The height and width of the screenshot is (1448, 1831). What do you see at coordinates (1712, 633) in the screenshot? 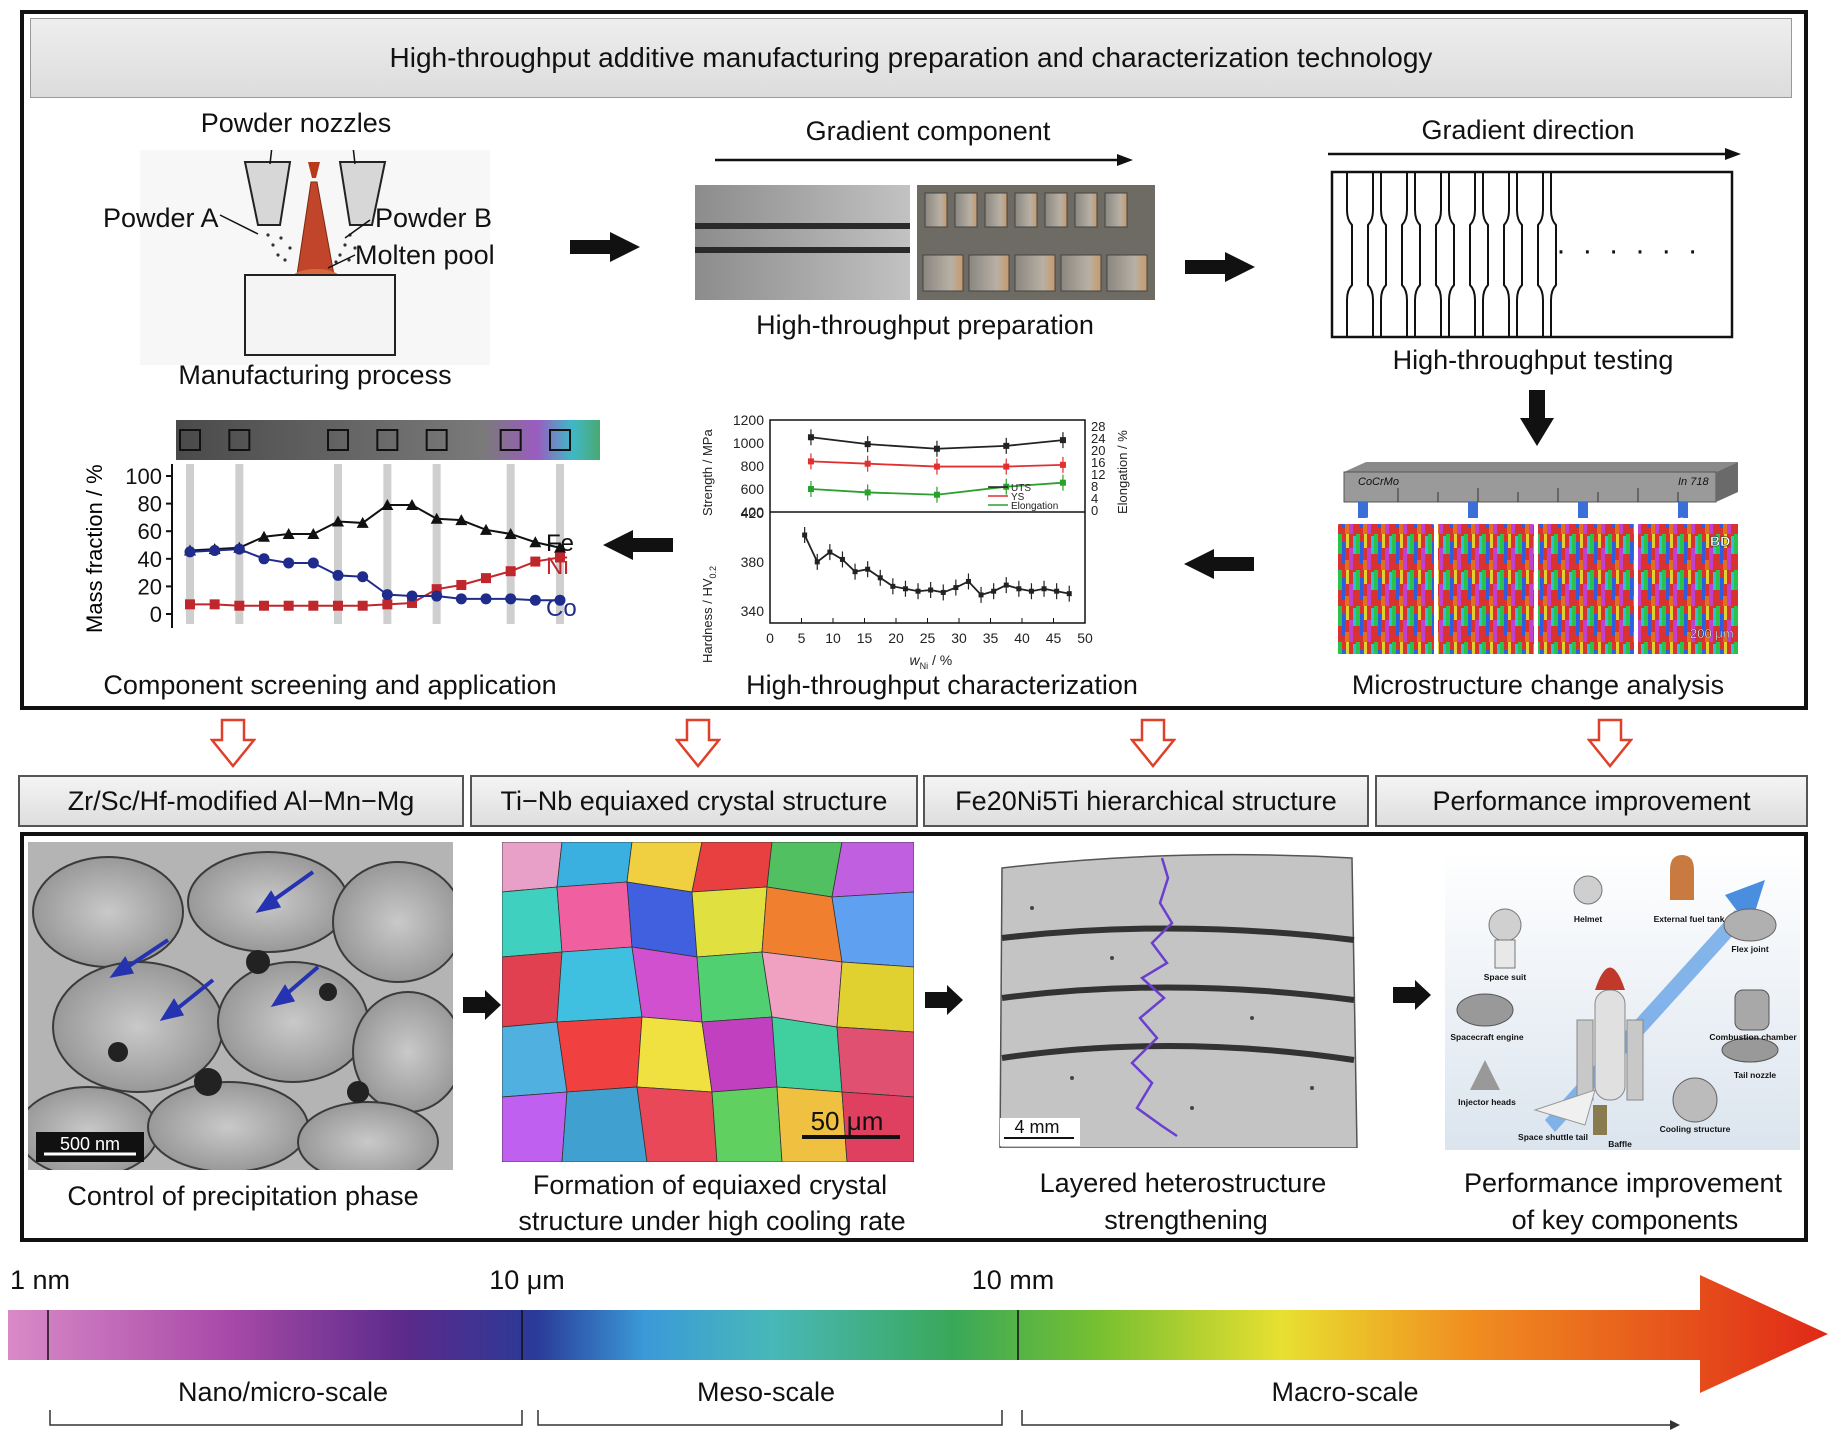
I see `ebsd-scale-label: 200 μm` at bounding box center [1712, 633].